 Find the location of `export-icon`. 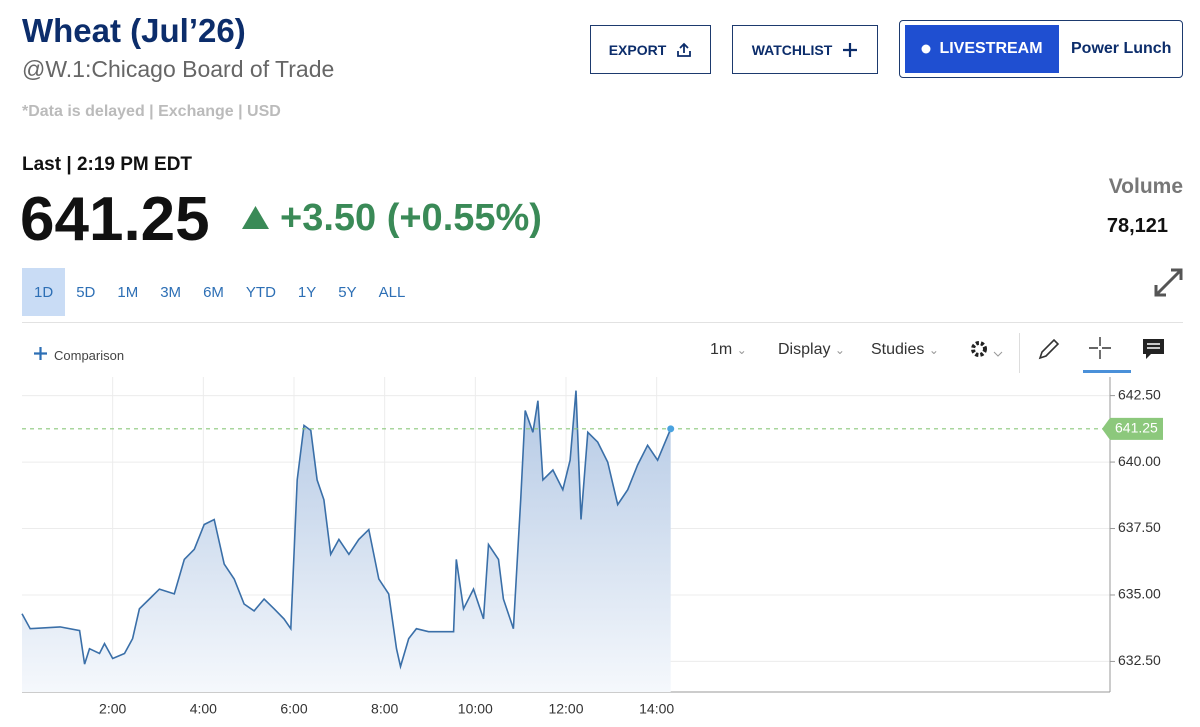

export-icon is located at coordinates (684, 49).